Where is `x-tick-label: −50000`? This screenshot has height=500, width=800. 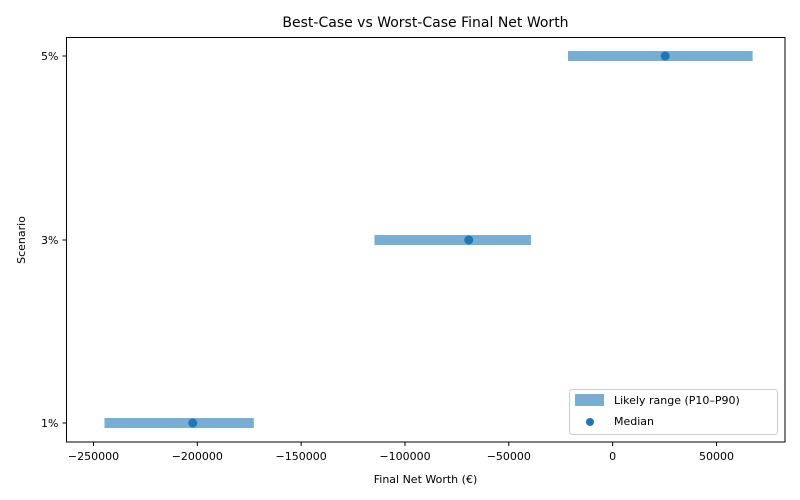
x-tick-label: −50000 is located at coordinates (509, 456).